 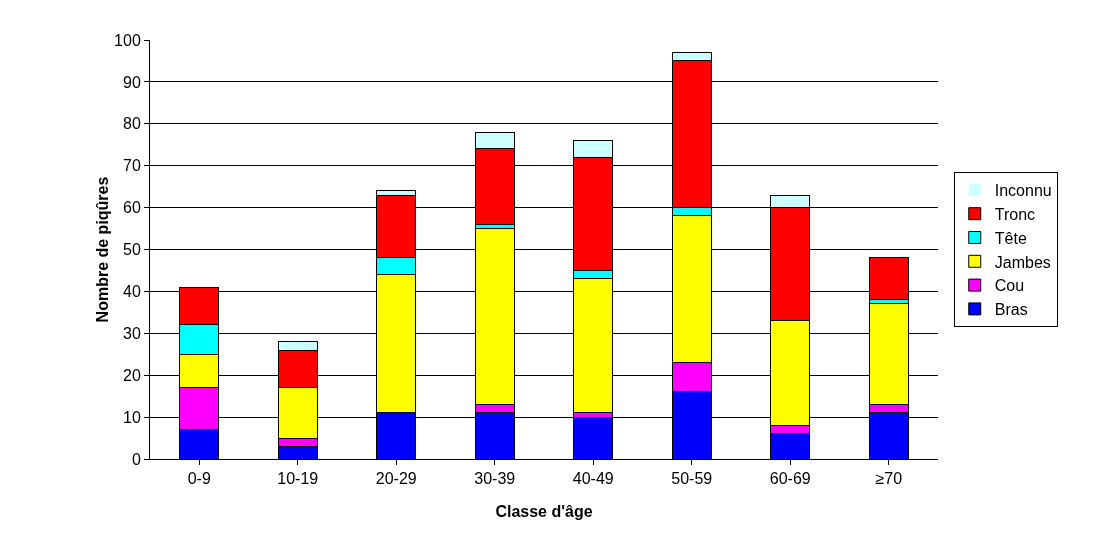 What do you see at coordinates (495, 479) in the screenshot?
I see `x-tick-label: 30-39` at bounding box center [495, 479].